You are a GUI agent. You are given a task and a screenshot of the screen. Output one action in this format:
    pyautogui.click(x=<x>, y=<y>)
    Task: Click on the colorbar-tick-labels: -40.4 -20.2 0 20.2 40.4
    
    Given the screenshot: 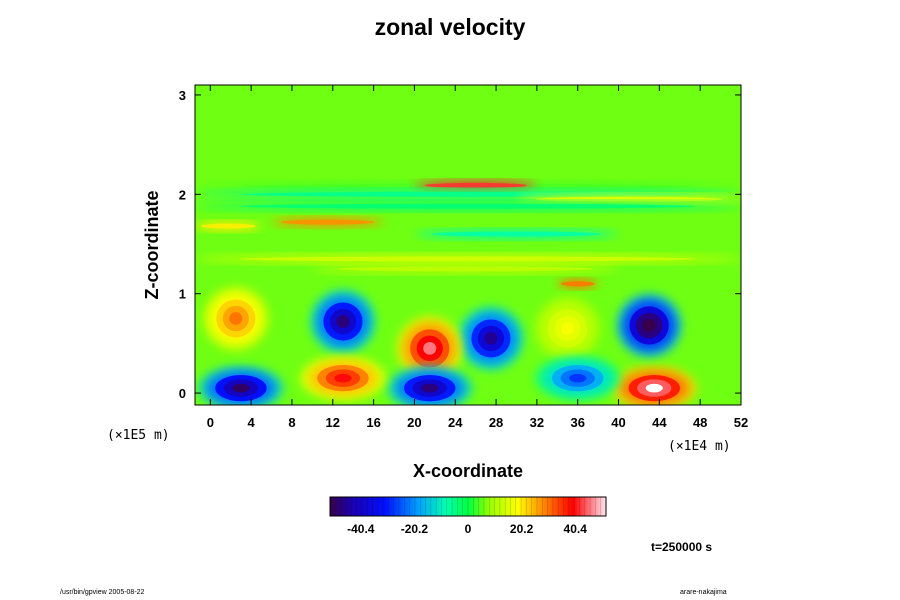 What is the action you would take?
    pyautogui.click(x=467, y=529)
    